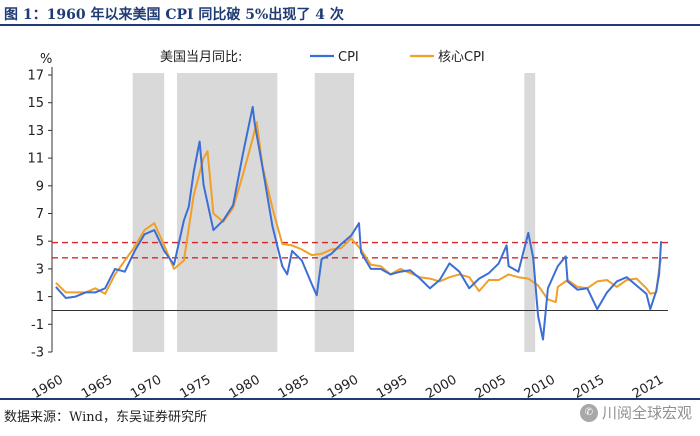 The image size is (700, 436). Describe the element at coordinates (105, 417) in the screenshot. I see `source-note: 数据来源：Wind，东吴证券研究所` at that location.